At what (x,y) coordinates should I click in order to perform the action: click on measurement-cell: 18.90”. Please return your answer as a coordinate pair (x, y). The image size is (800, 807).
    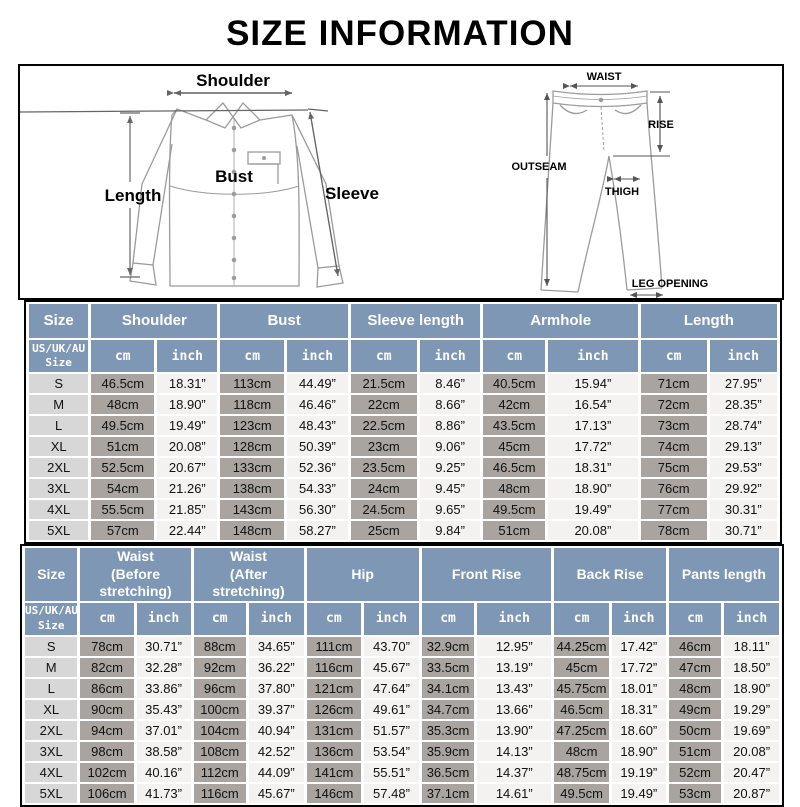
    Looking at the image, I should click on (751, 688).